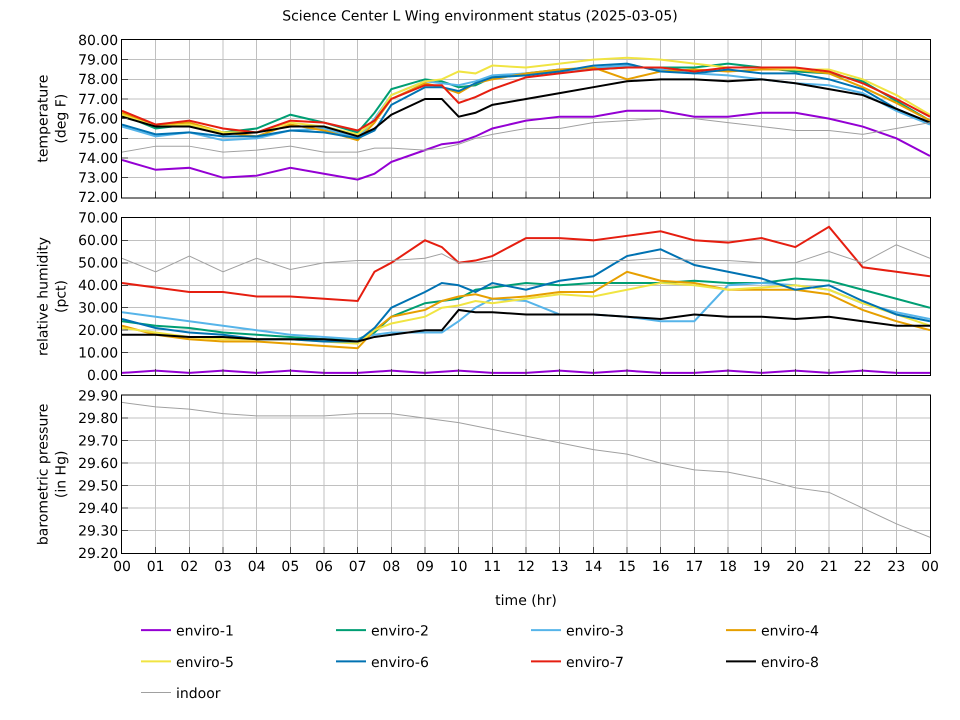 The height and width of the screenshot is (720, 960). What do you see at coordinates (98, 241) in the screenshot?
I see `y-tick-label: 60.00` at bounding box center [98, 241].